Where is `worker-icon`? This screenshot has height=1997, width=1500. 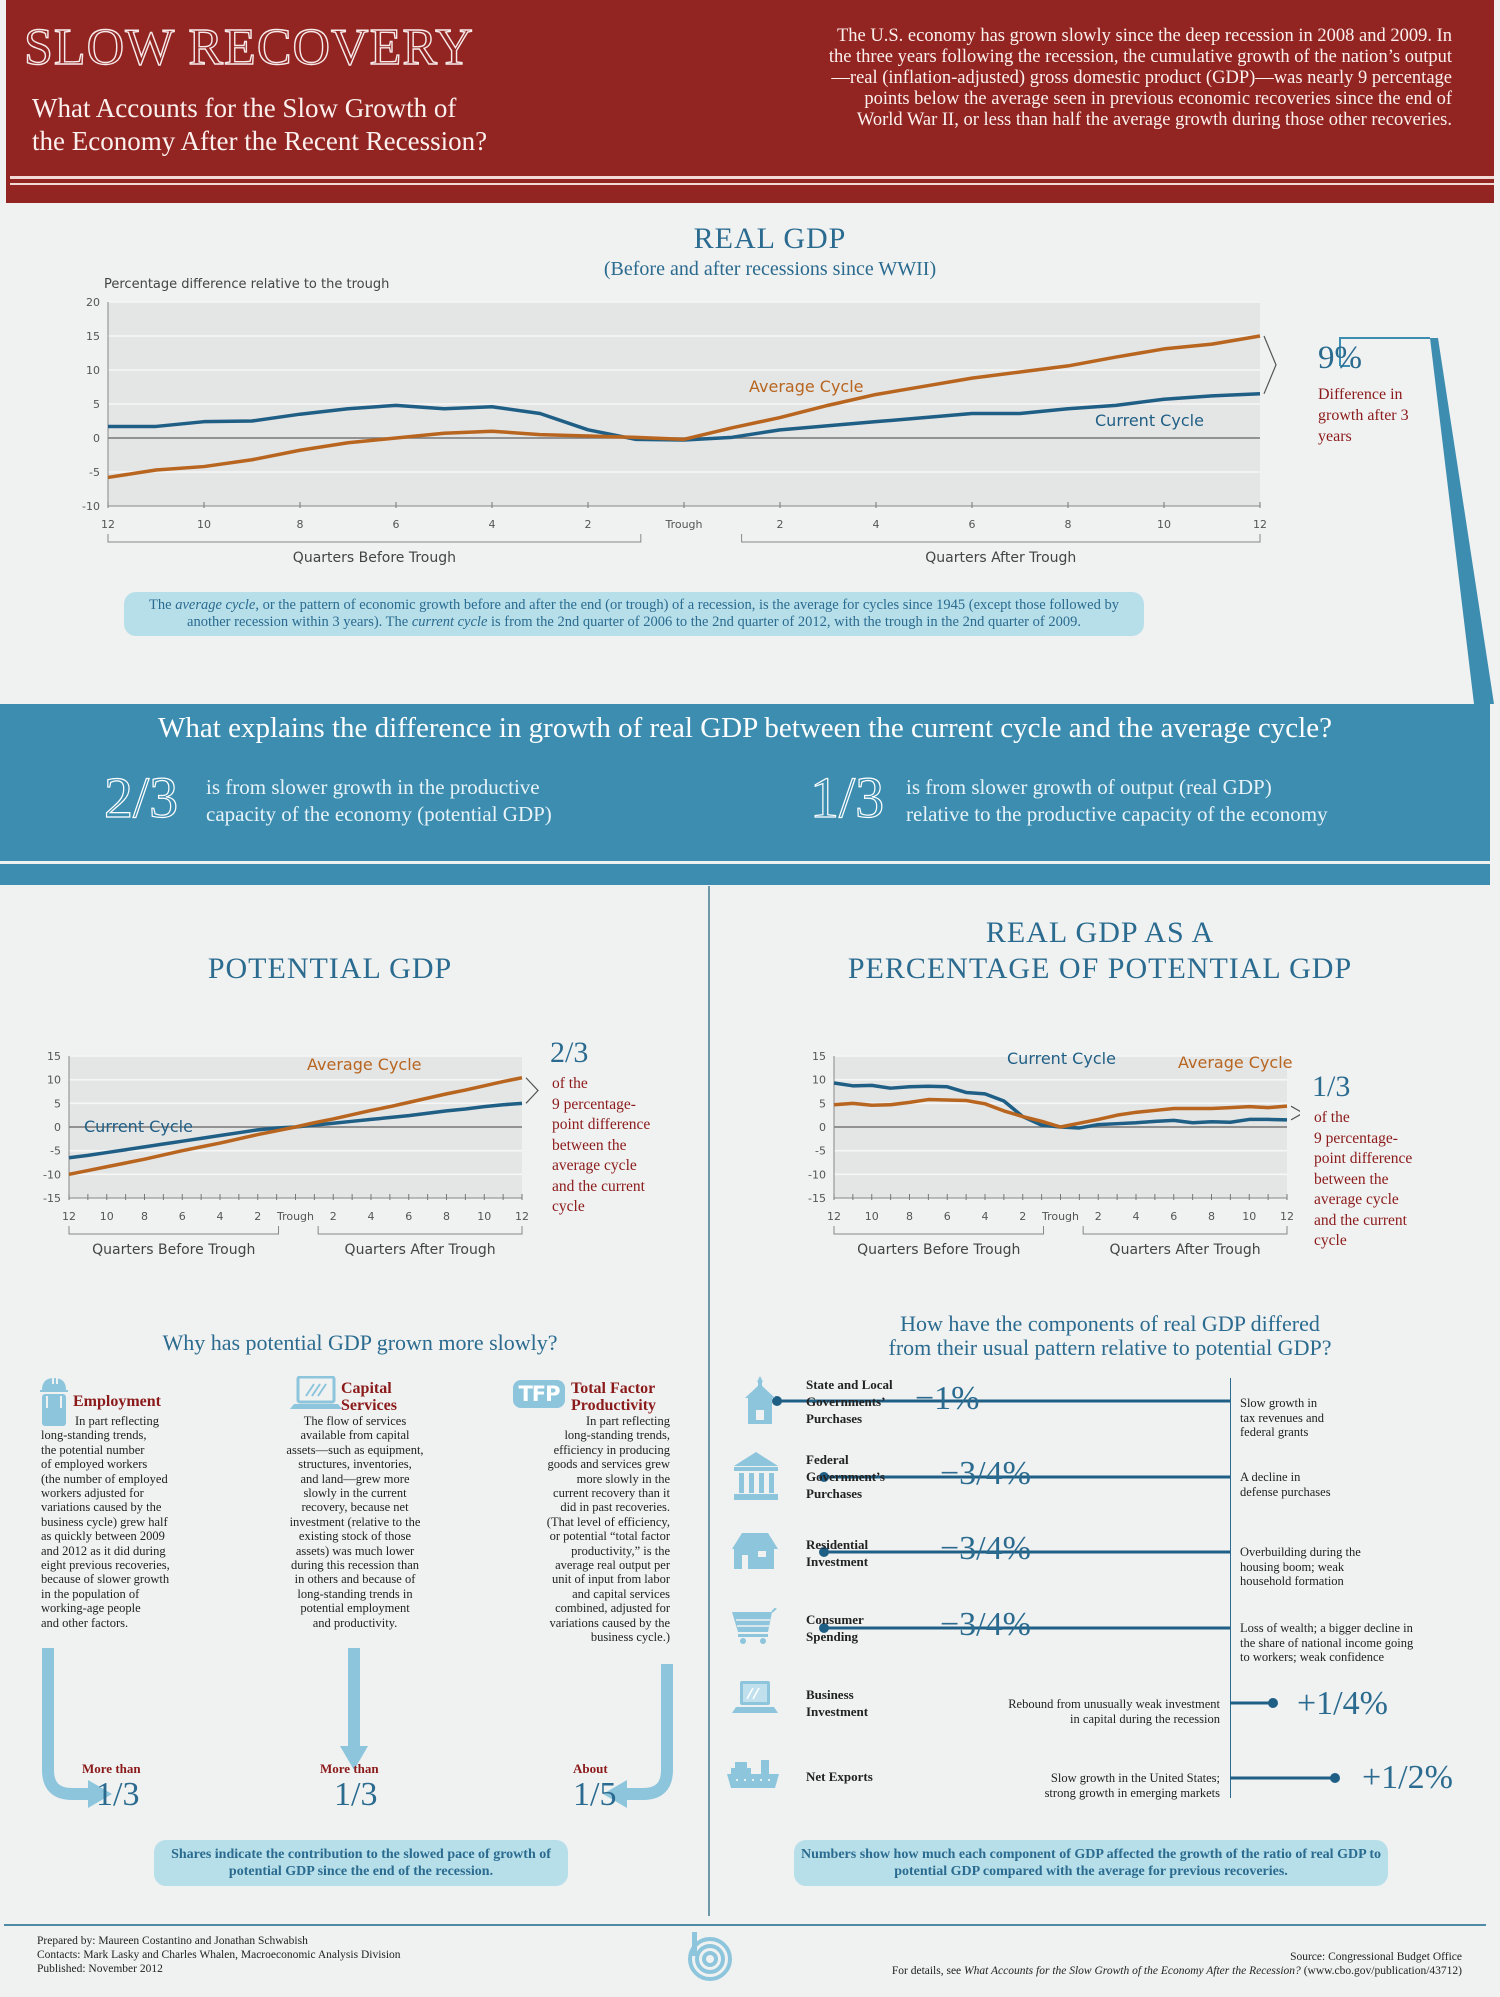 worker-icon is located at coordinates (54, 1401).